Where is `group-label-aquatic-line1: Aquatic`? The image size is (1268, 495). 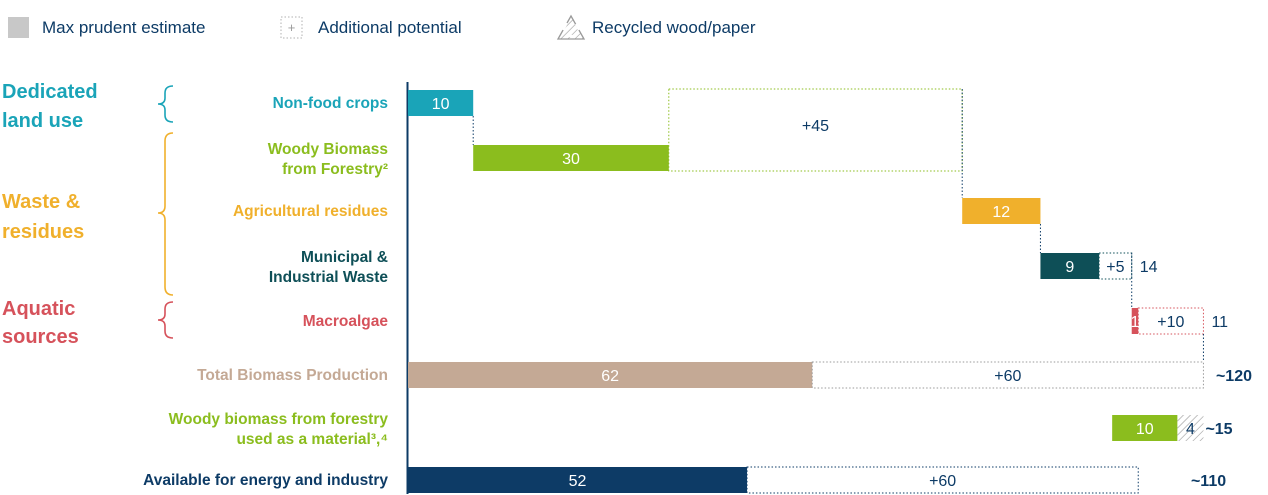 group-label-aquatic-line1: Aquatic is located at coordinates (38, 309).